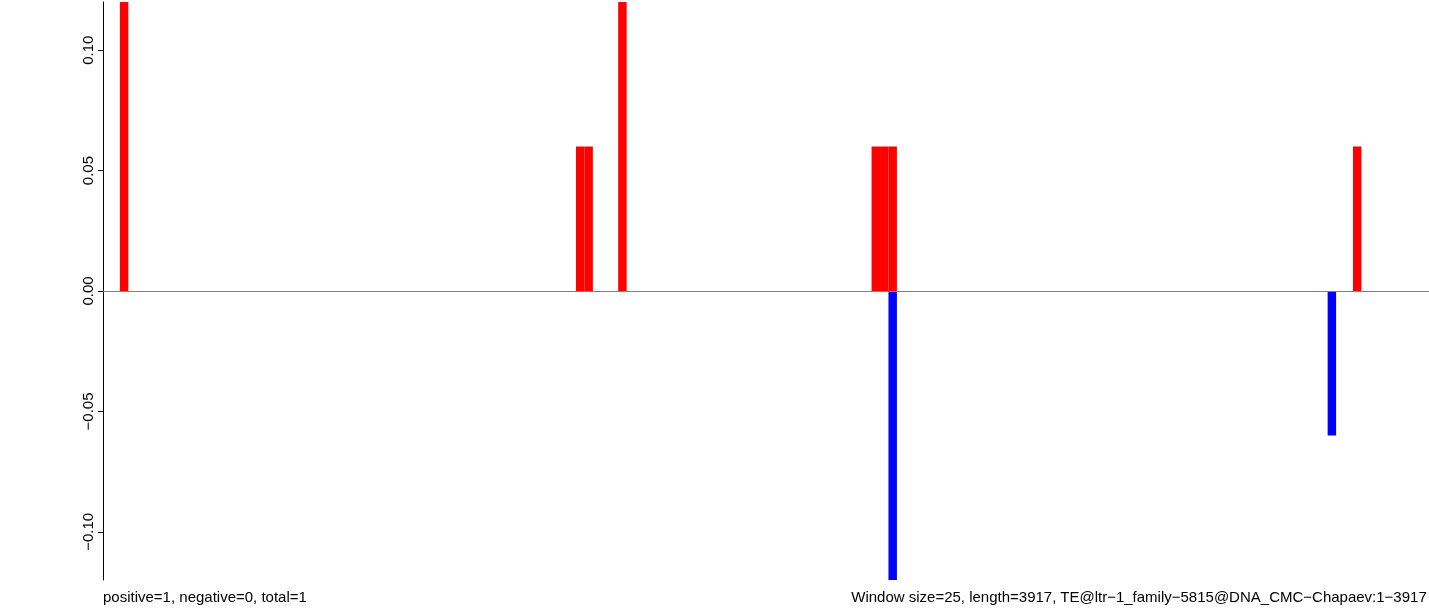 This screenshot has width=1429, height=608. Describe the element at coordinates (87, 170) in the screenshot. I see `y-tick-label: 0.05` at that location.